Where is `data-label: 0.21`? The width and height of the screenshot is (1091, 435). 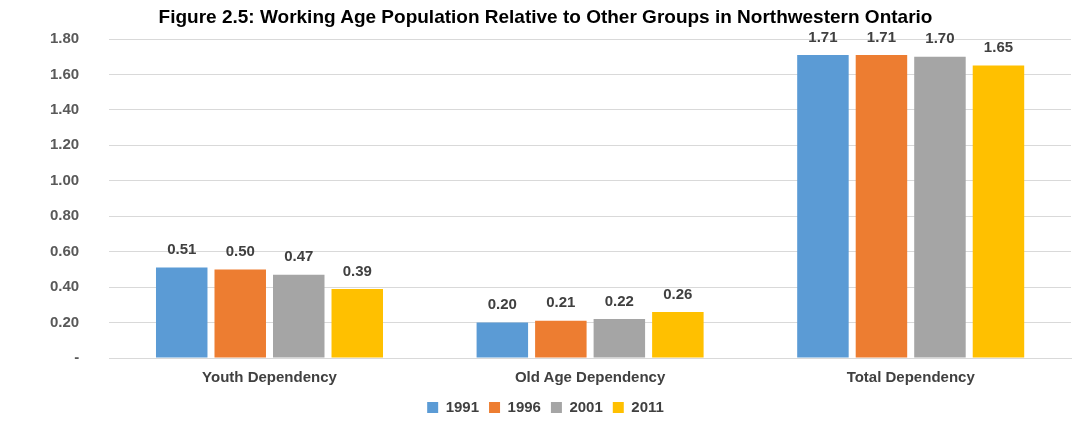
data-label: 0.21 is located at coordinates (561, 302).